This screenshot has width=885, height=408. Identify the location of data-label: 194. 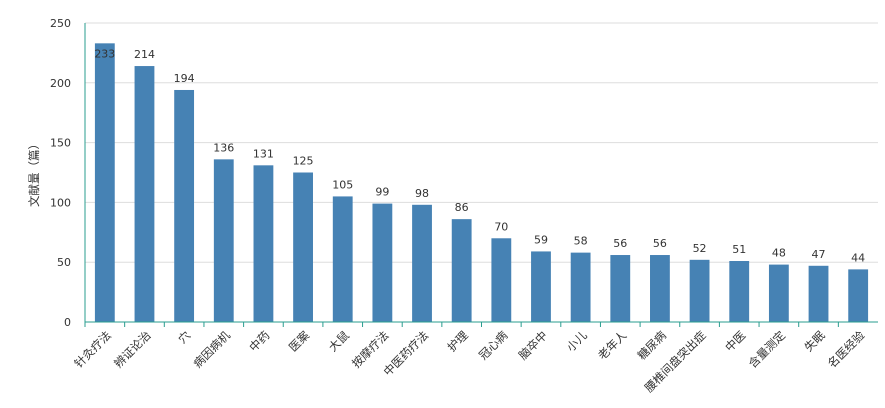
(184, 78).